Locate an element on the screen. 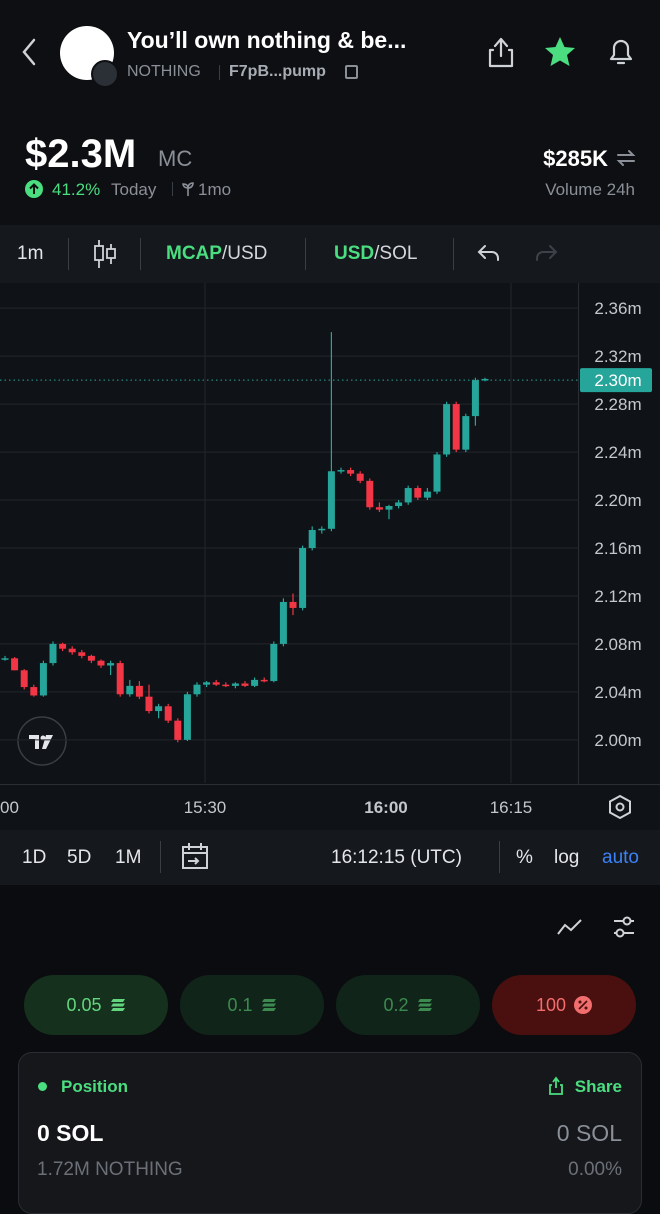 The height and width of the screenshot is (1214, 660). settings-icon is located at coordinates (620, 807).